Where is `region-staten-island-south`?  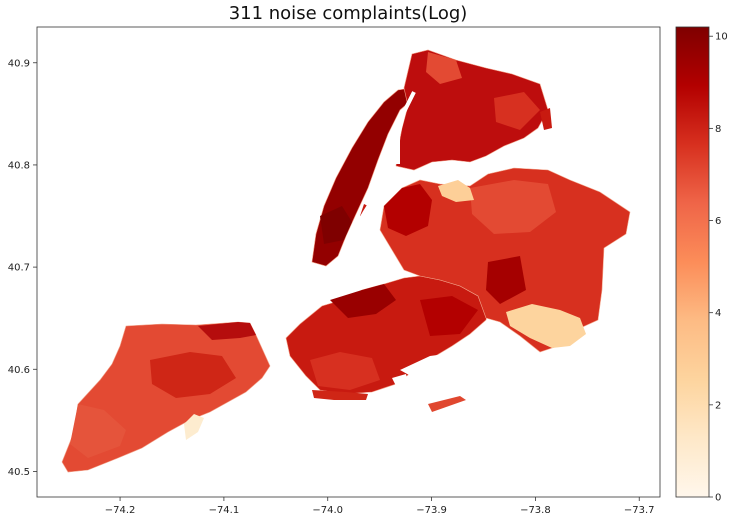
region-staten-island-south is located at coordinates (194, 427).